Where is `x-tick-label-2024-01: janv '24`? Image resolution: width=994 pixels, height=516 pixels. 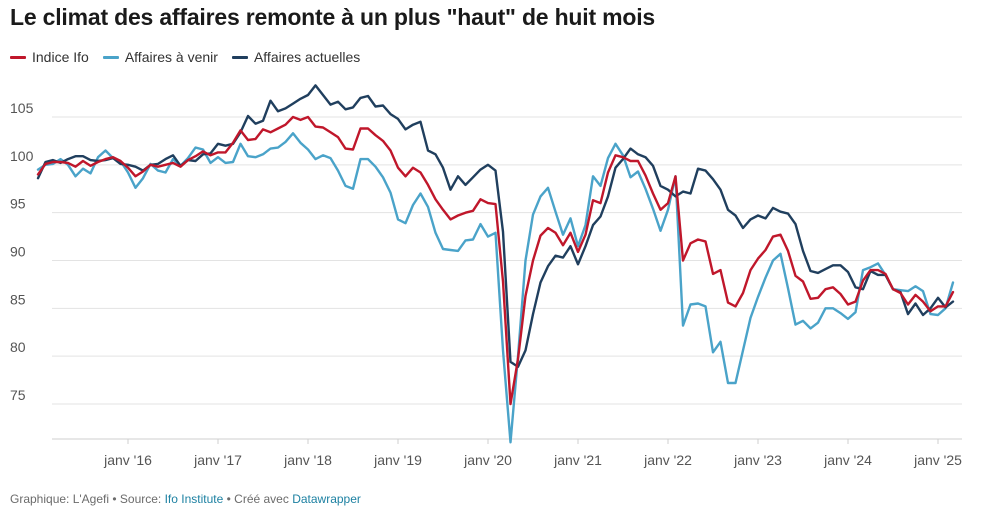 x-tick-label-2024-01: janv '24 is located at coordinates (847, 460).